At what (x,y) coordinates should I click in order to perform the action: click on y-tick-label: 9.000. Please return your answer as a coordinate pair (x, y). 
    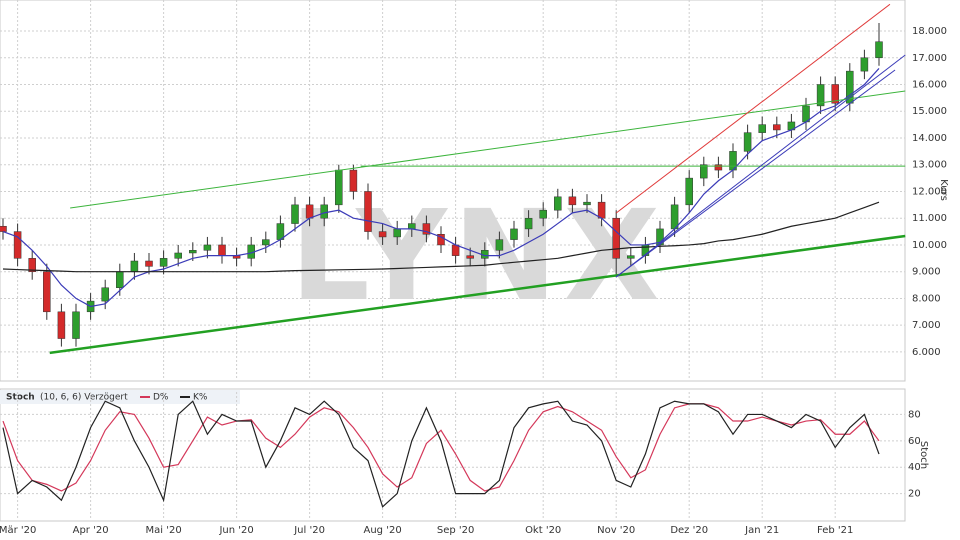
    Looking at the image, I should click on (926, 272).